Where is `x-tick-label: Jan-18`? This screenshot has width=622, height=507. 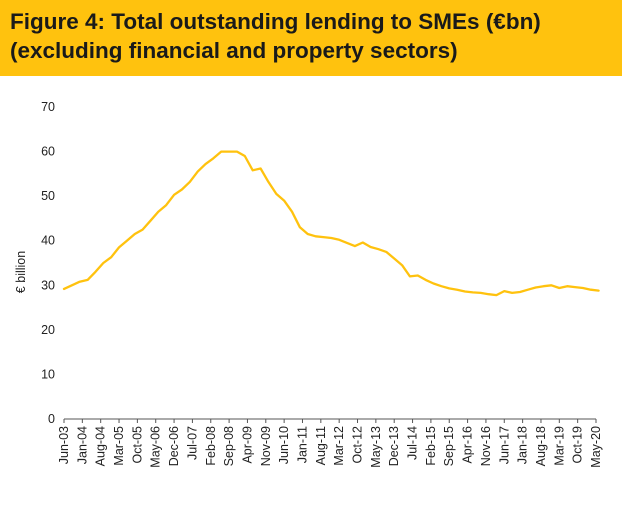 x-tick-label: Jan-18 is located at coordinates (523, 445).